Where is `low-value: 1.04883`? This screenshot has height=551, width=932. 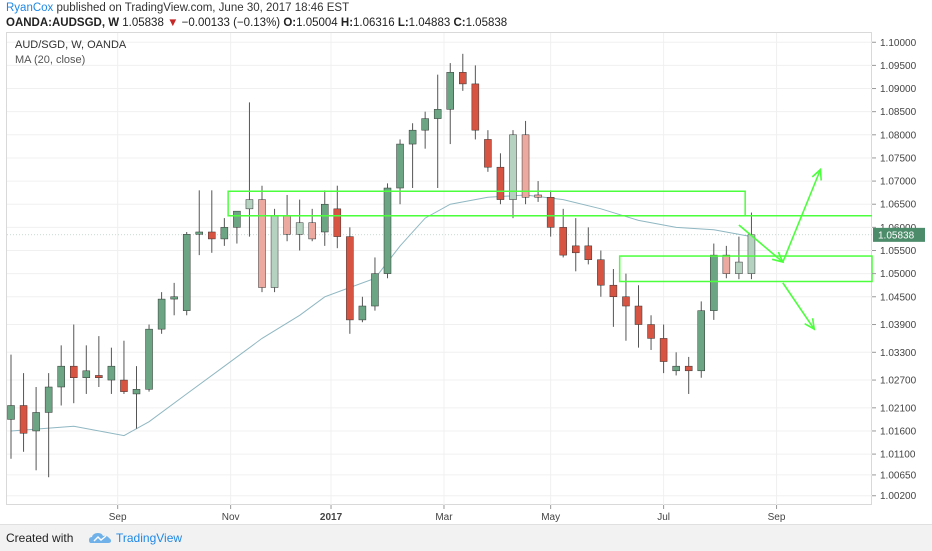
low-value: 1.04883 is located at coordinates (429, 23).